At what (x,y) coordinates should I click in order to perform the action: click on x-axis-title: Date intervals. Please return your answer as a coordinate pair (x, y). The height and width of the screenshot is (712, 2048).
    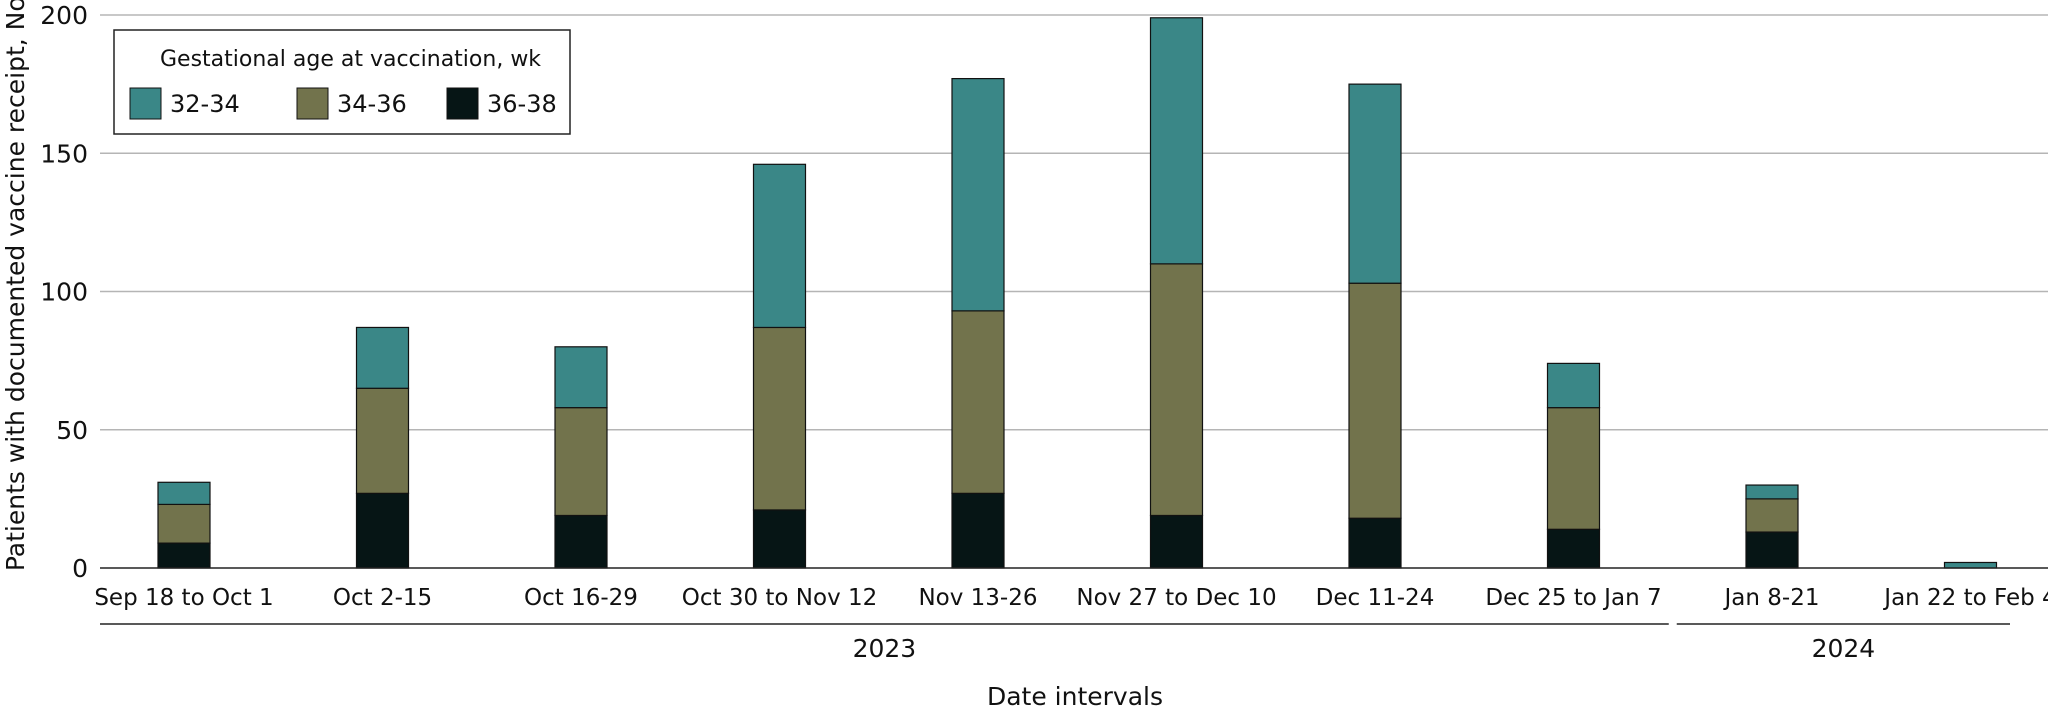
    Looking at the image, I should click on (1075, 696).